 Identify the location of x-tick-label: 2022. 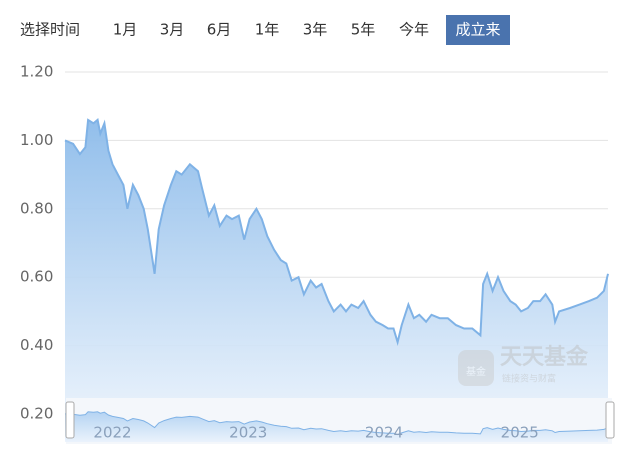
(112, 433).